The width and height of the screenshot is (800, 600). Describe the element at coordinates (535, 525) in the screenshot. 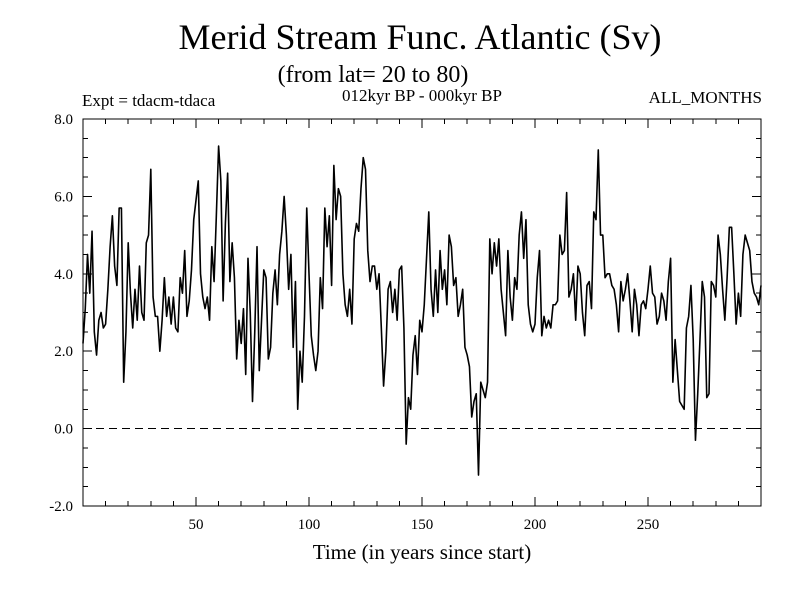

I see `x-tick-label: 200` at that location.